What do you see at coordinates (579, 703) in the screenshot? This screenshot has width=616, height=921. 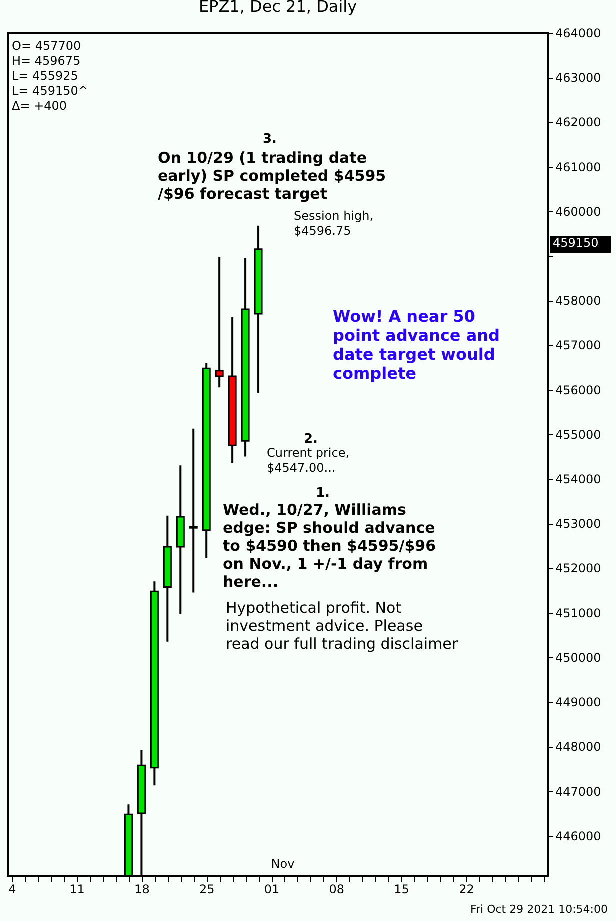 I see `y-tick-label: 449000` at bounding box center [579, 703].